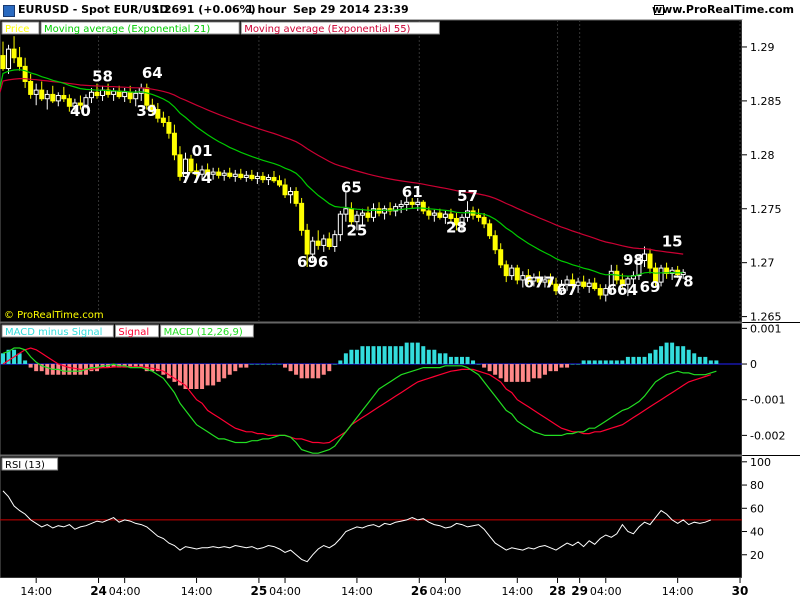  I want to click on price-legend-box, so click(340, 28).